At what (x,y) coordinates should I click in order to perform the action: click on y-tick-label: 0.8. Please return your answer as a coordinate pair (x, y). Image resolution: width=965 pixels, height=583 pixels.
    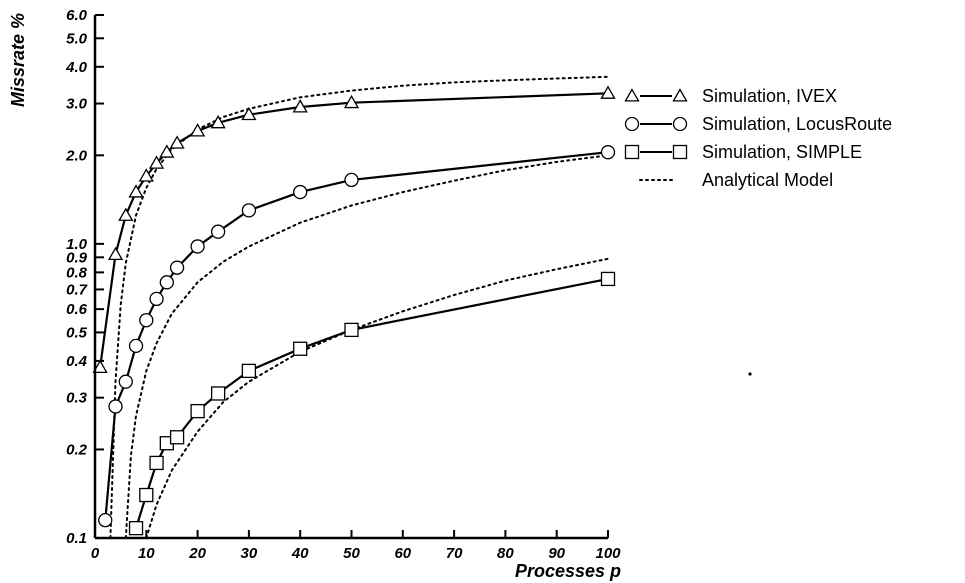
    Looking at the image, I should click on (77, 272).